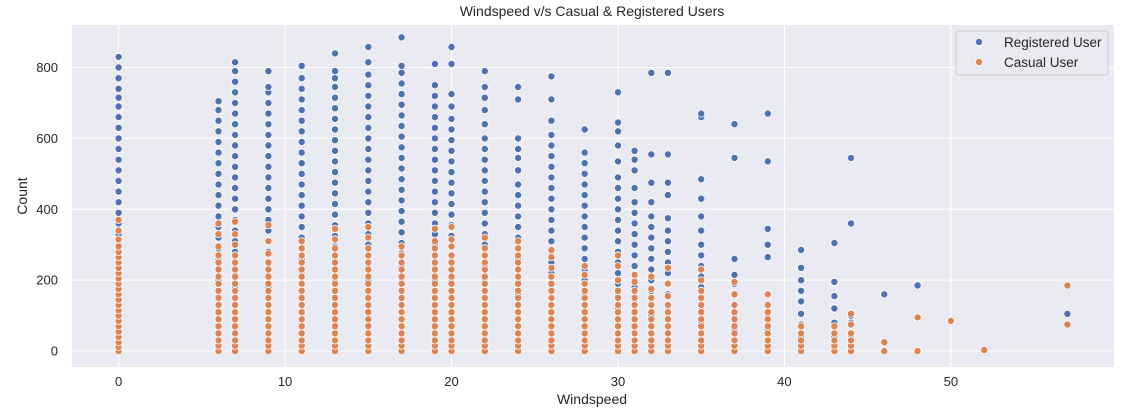 The image size is (1128, 415). I want to click on legend-marker-casual, so click(979, 62).